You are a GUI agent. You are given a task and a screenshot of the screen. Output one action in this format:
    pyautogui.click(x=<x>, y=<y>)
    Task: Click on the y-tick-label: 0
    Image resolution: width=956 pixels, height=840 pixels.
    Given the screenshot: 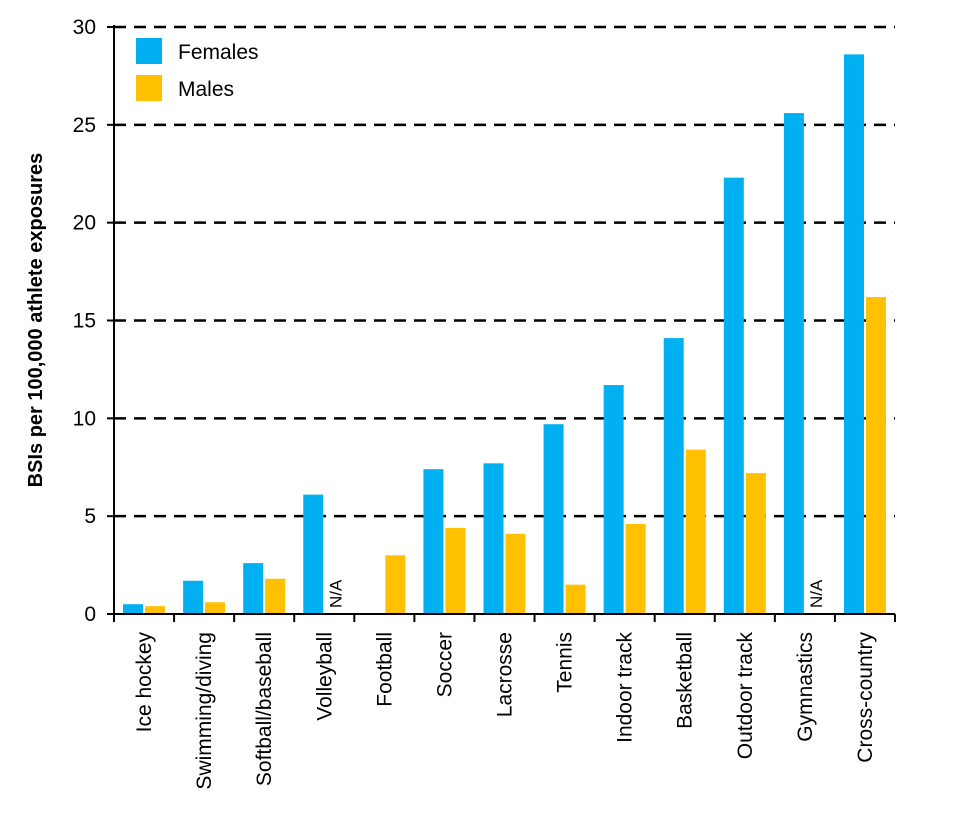 What is the action you would take?
    pyautogui.click(x=90, y=614)
    